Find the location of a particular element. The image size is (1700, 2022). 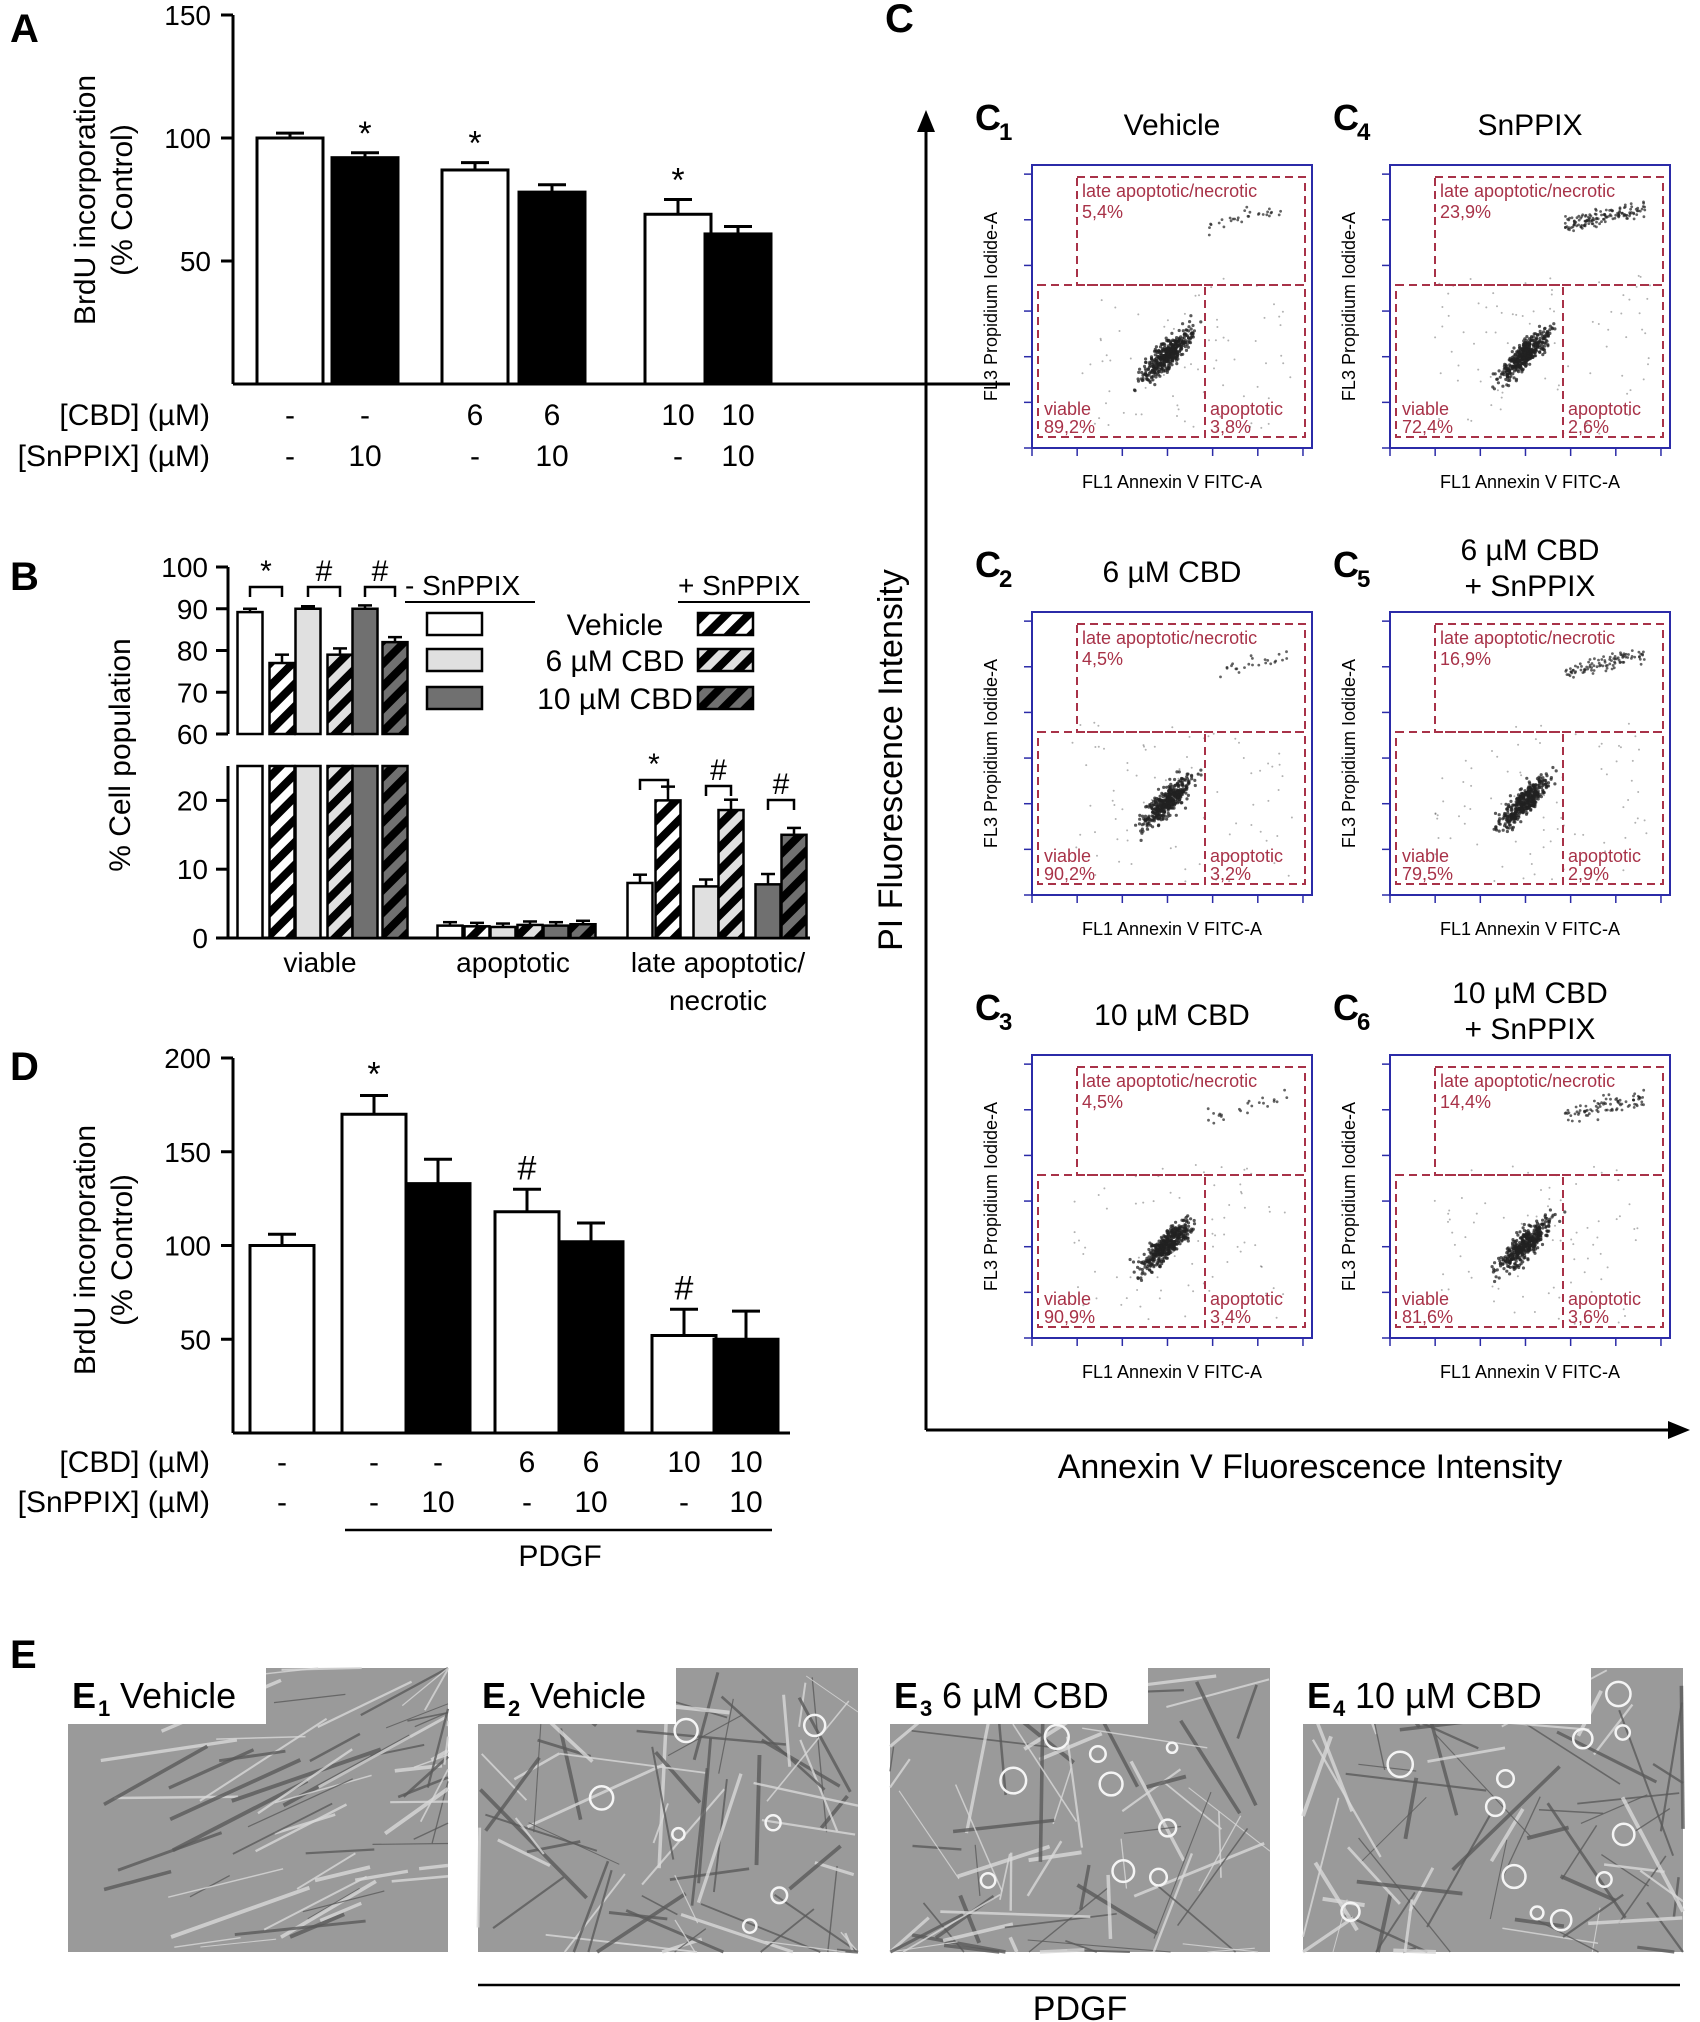

legend-swatch-hatched is located at coordinates (725, 660).